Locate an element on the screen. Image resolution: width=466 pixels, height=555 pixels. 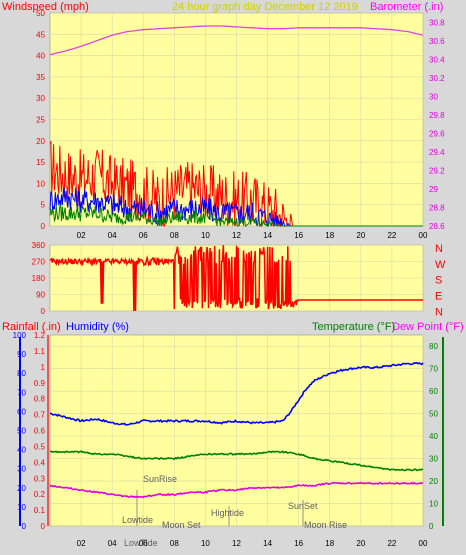
rainfall-tick-label: 1 is located at coordinates (43, 367).